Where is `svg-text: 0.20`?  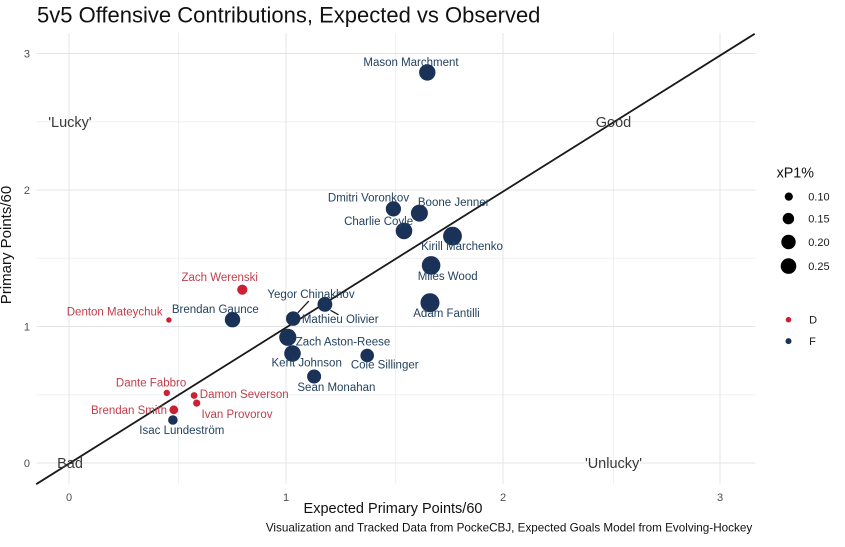 svg-text: 0.20 is located at coordinates (818, 243).